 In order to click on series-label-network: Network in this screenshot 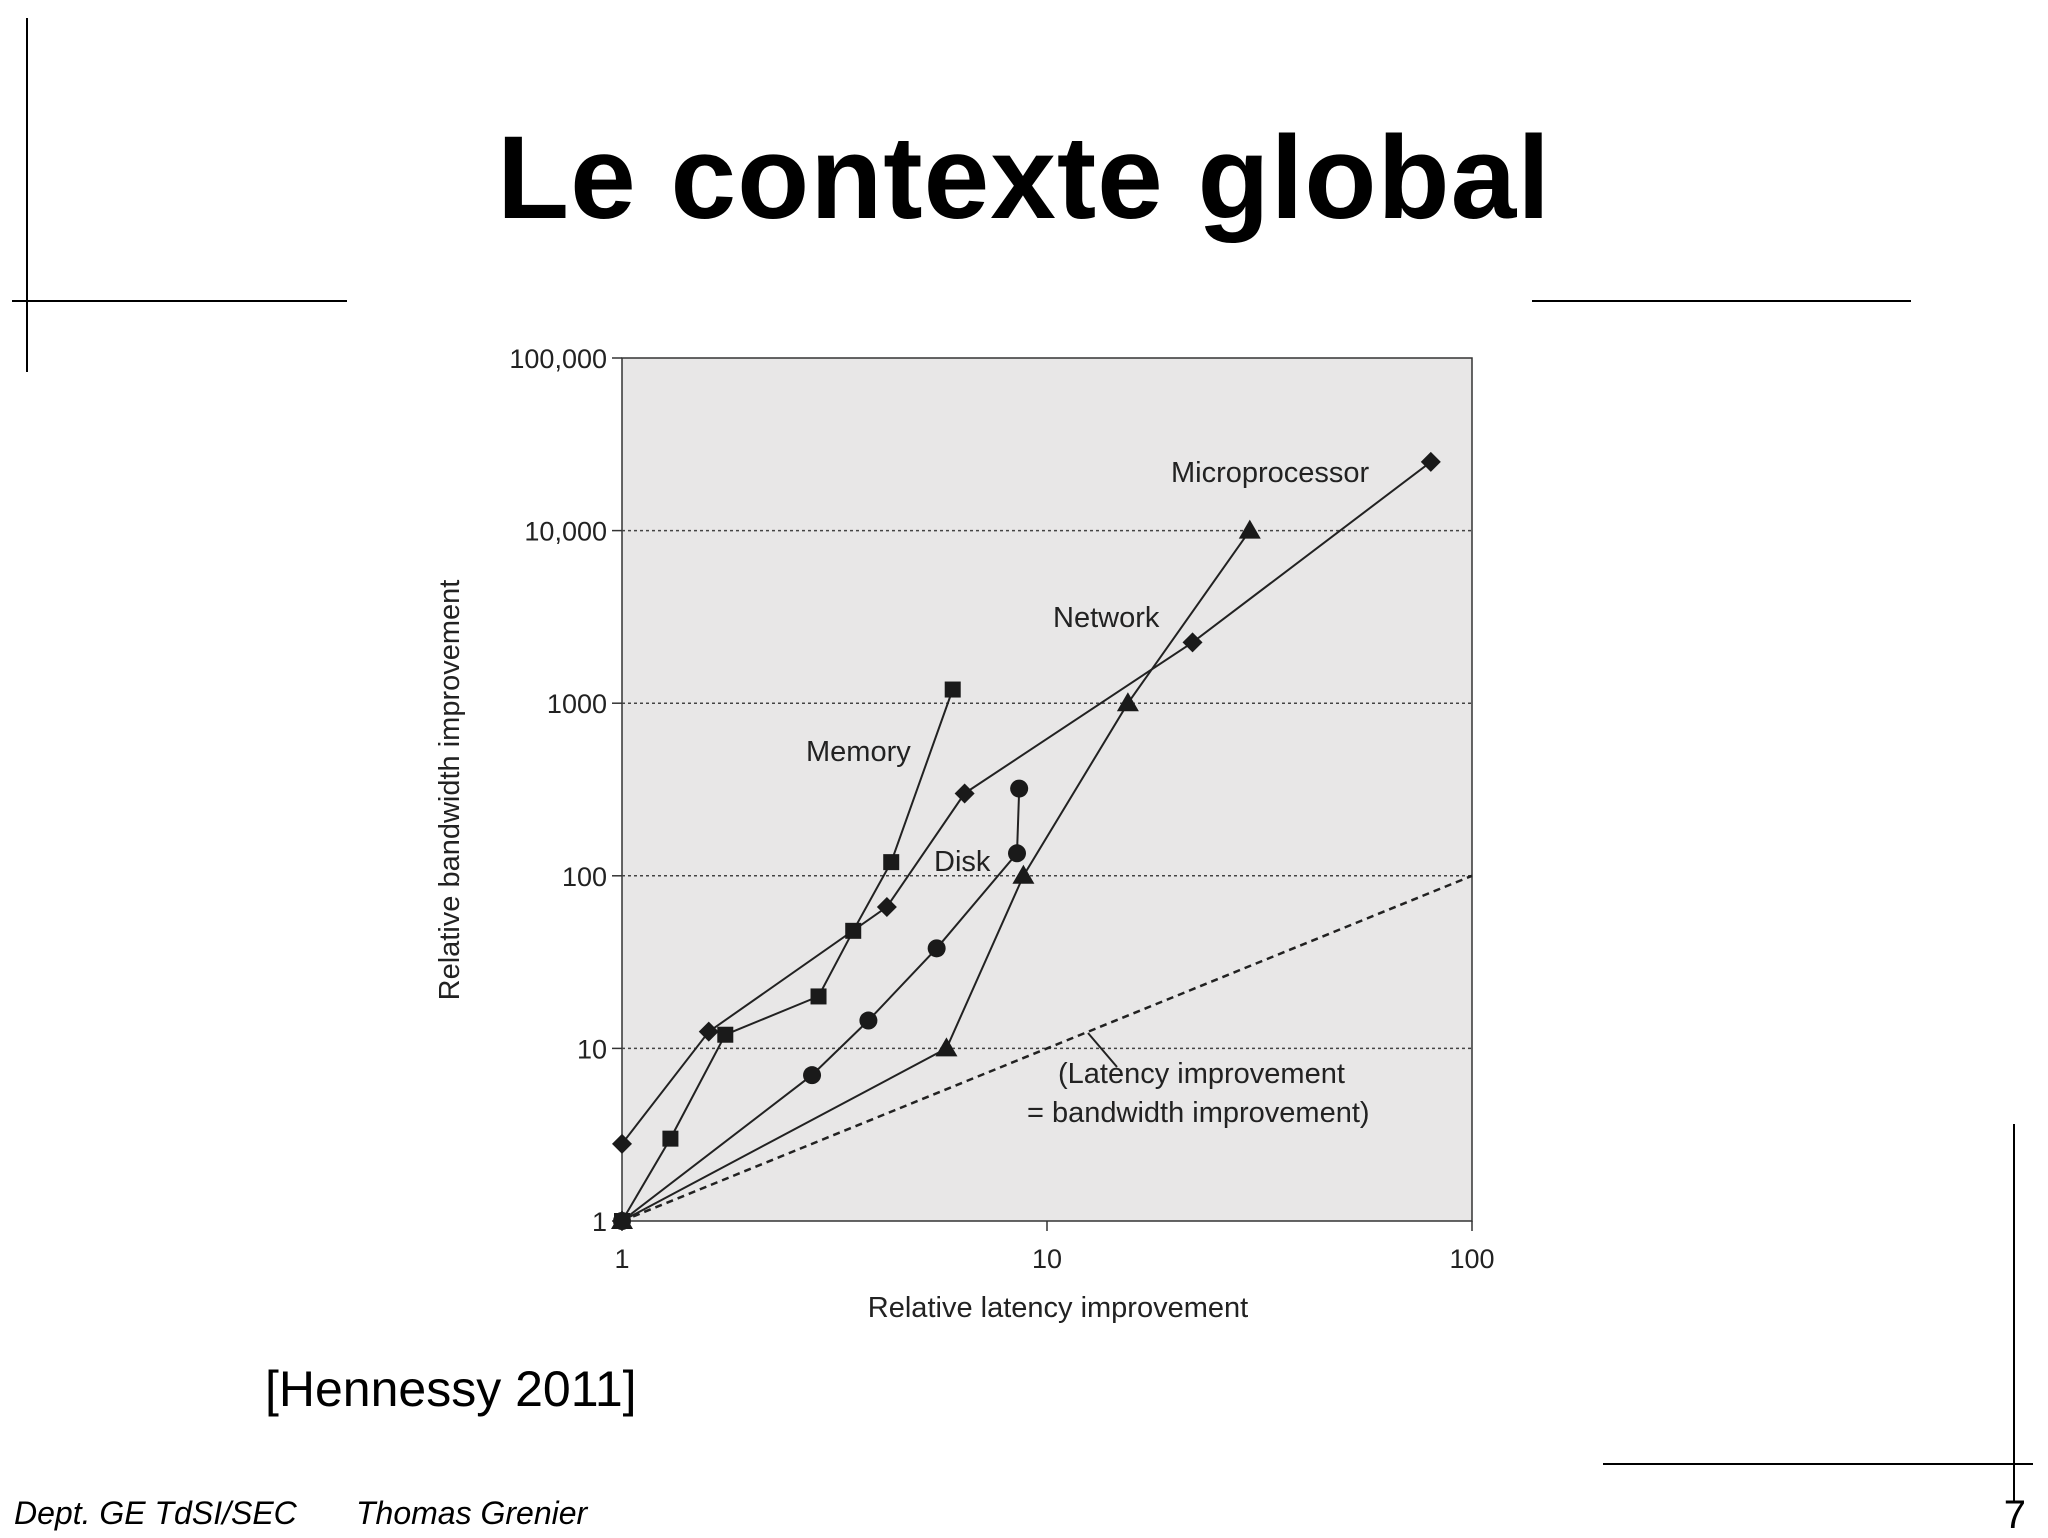, I will do `click(1106, 618)`.